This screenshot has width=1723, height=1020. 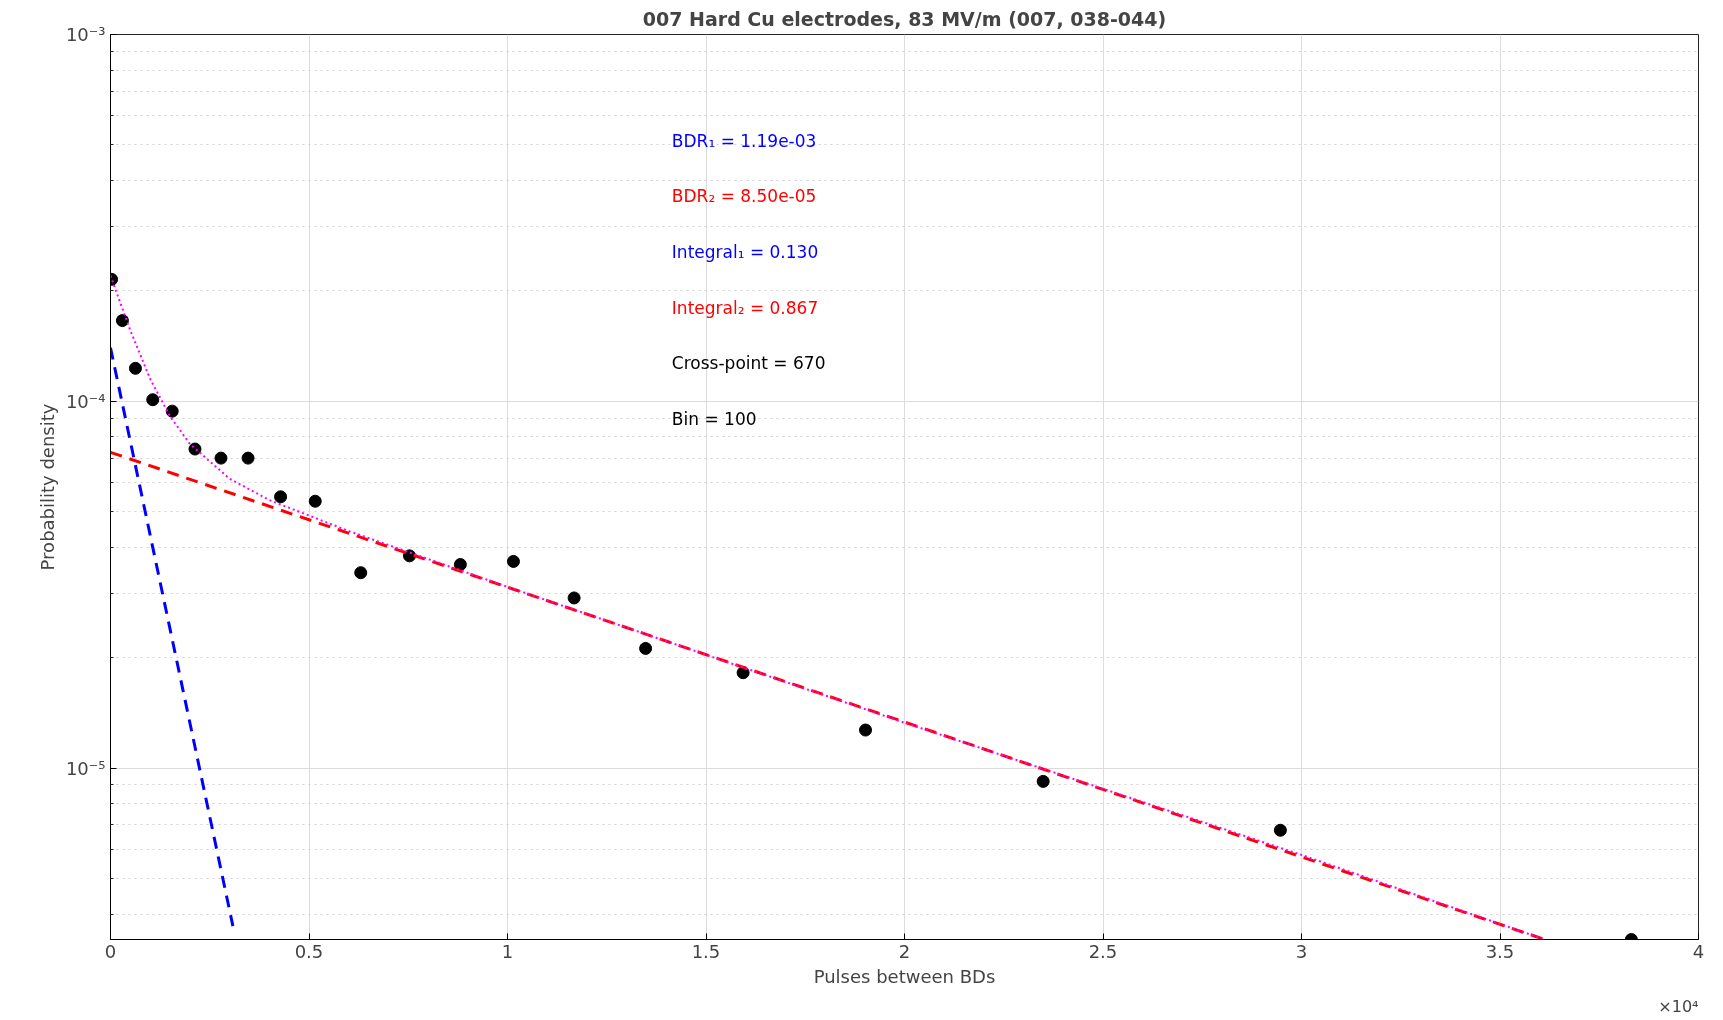 I want to click on y-axis-title: Probability density, so click(x=47, y=487).